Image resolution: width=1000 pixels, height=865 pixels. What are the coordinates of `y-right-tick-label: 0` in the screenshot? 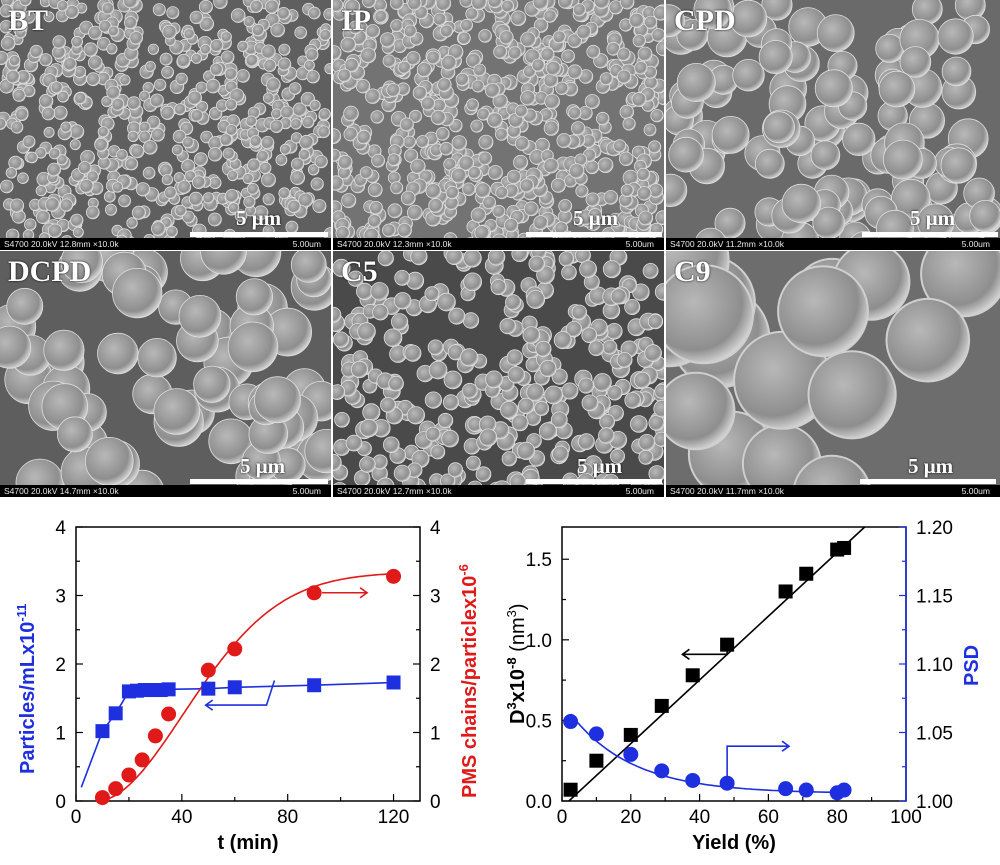 It's located at (435, 802).